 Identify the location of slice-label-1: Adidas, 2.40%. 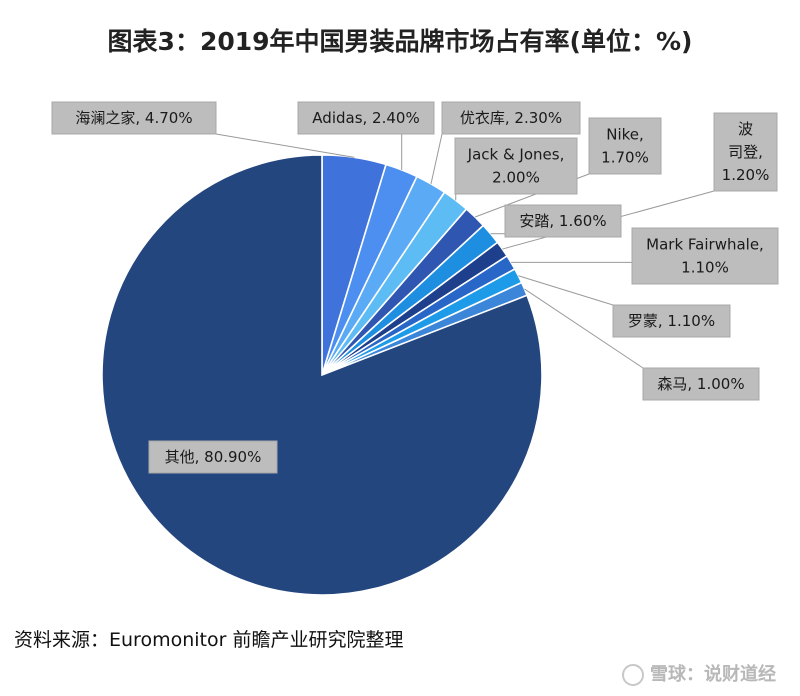
(365, 118).